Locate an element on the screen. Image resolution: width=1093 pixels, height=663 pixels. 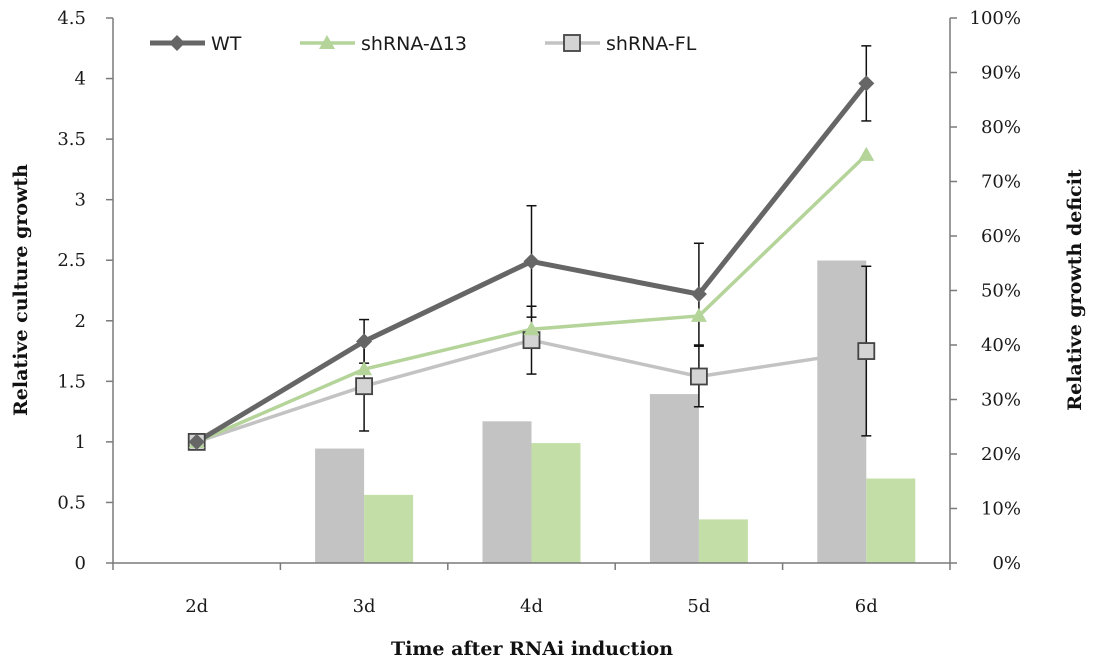
y-tick-label: 4 is located at coordinates (80, 79).